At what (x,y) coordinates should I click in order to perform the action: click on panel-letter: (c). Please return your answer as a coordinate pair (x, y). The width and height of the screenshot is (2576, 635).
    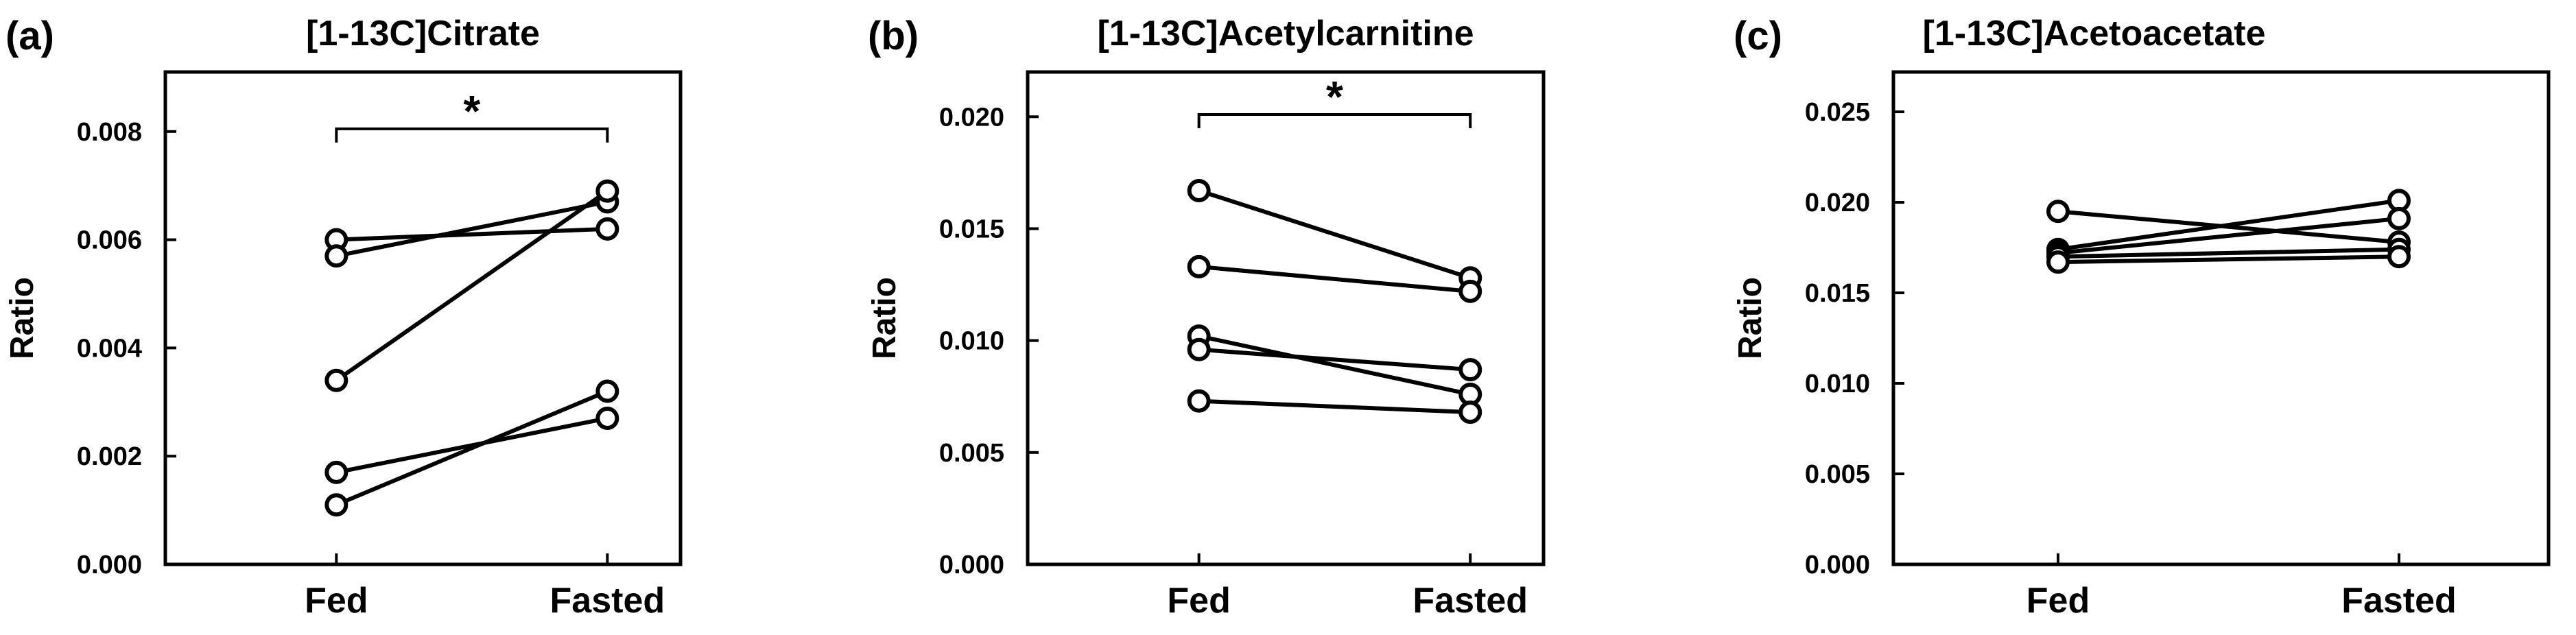
    Looking at the image, I should click on (1758, 36).